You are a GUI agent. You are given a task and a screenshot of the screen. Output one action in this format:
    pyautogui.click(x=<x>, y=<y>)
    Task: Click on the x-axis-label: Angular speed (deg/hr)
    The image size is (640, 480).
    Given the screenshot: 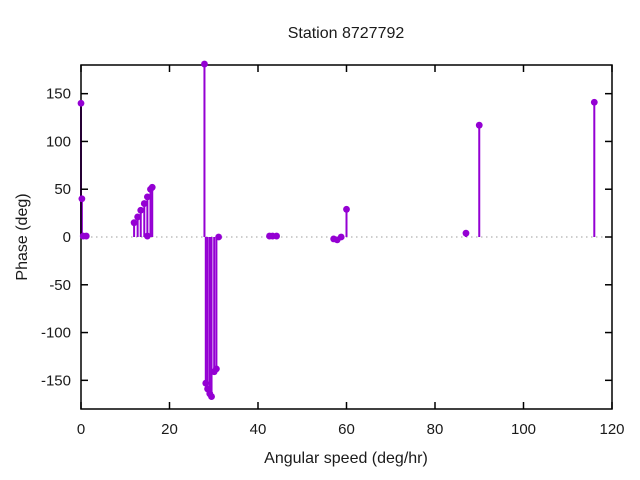 What is the action you would take?
    pyautogui.click(x=346, y=458)
    